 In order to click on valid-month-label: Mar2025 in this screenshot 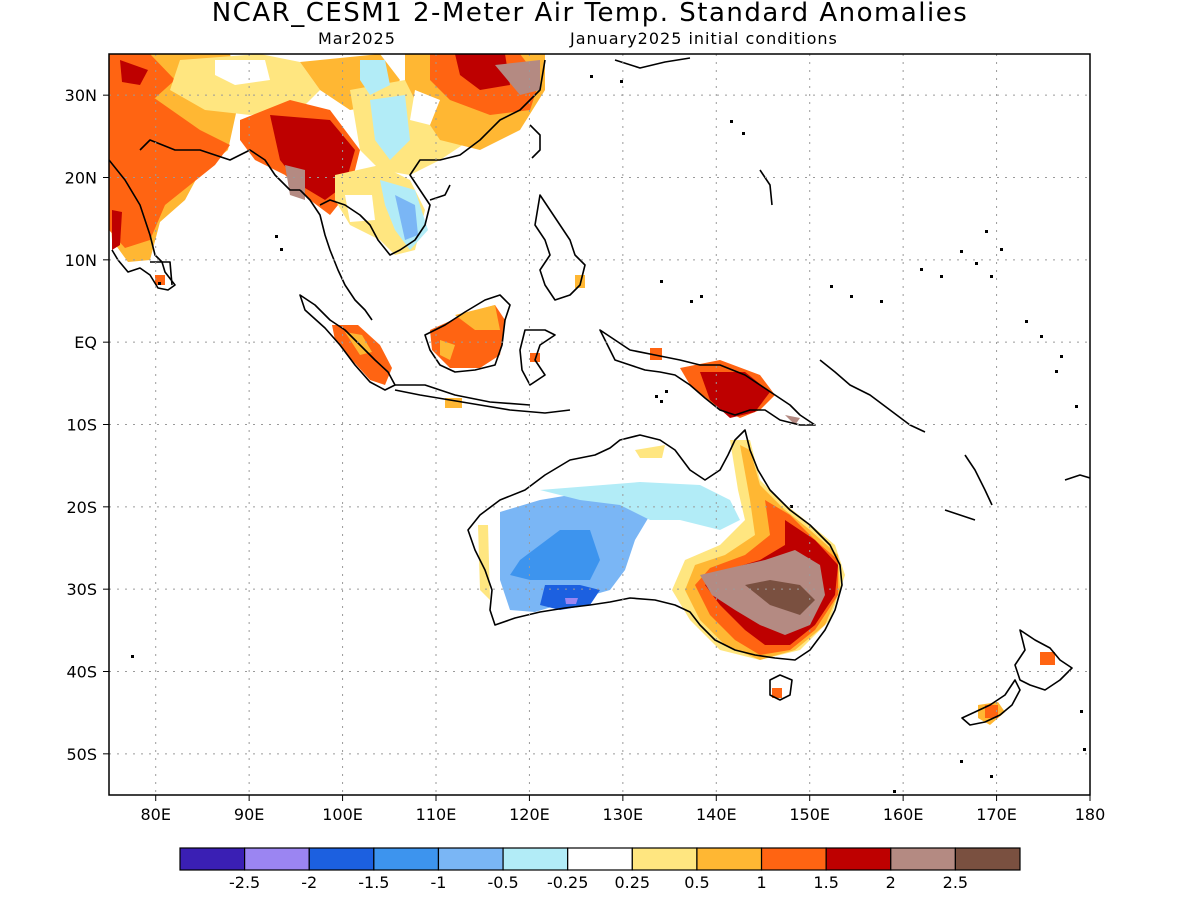, I will do `click(357, 38)`.